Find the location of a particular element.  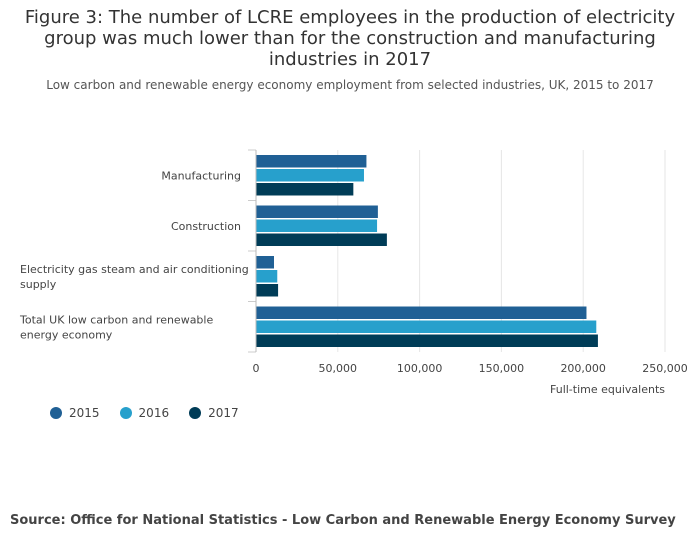

chart-title-line: industries in 2017 is located at coordinates (350, 59).